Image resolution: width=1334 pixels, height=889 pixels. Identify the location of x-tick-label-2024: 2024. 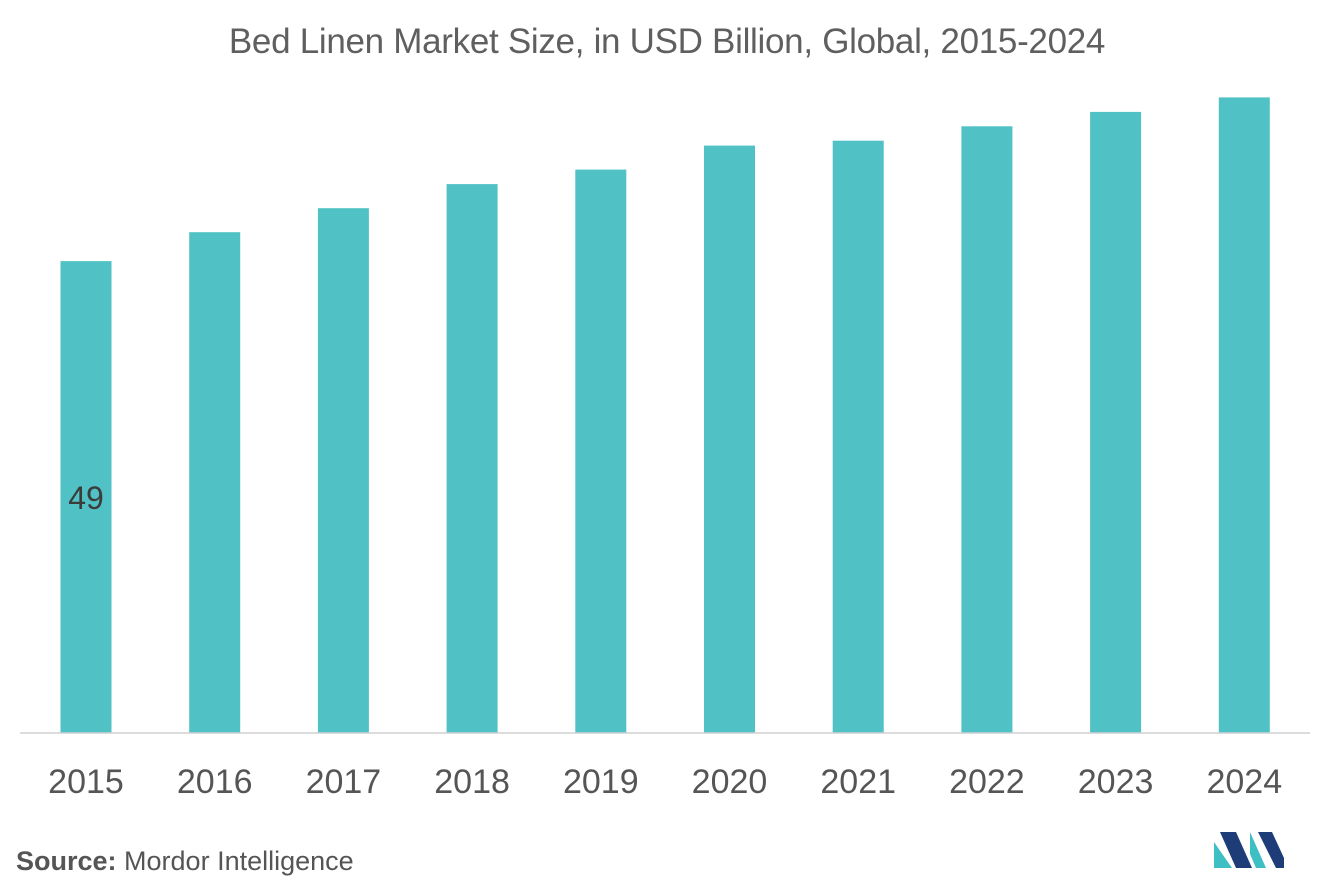
(1244, 782).